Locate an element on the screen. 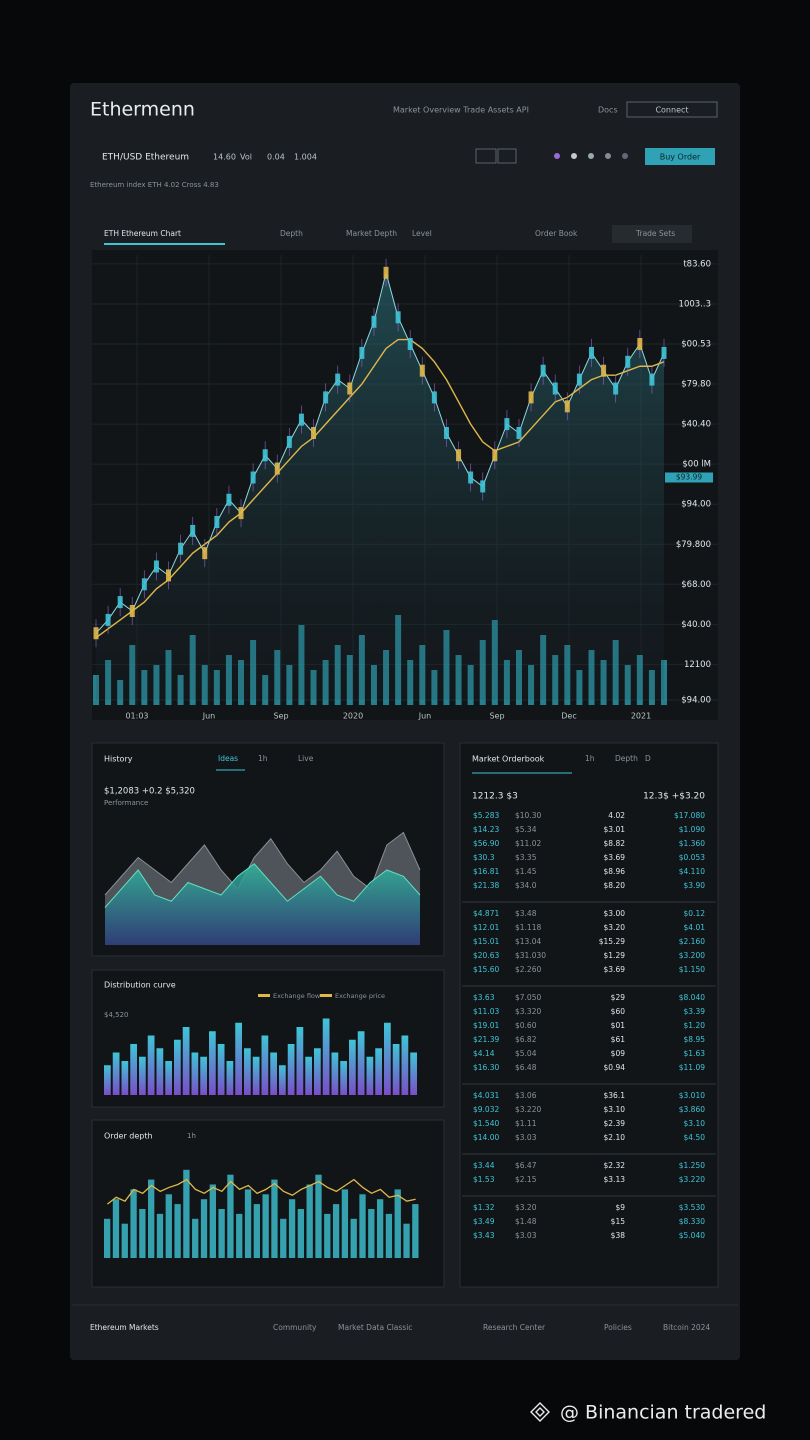 Image resolution: width=810 pixels, height=1440 pixels. stat: Vol is located at coordinates (246, 157).